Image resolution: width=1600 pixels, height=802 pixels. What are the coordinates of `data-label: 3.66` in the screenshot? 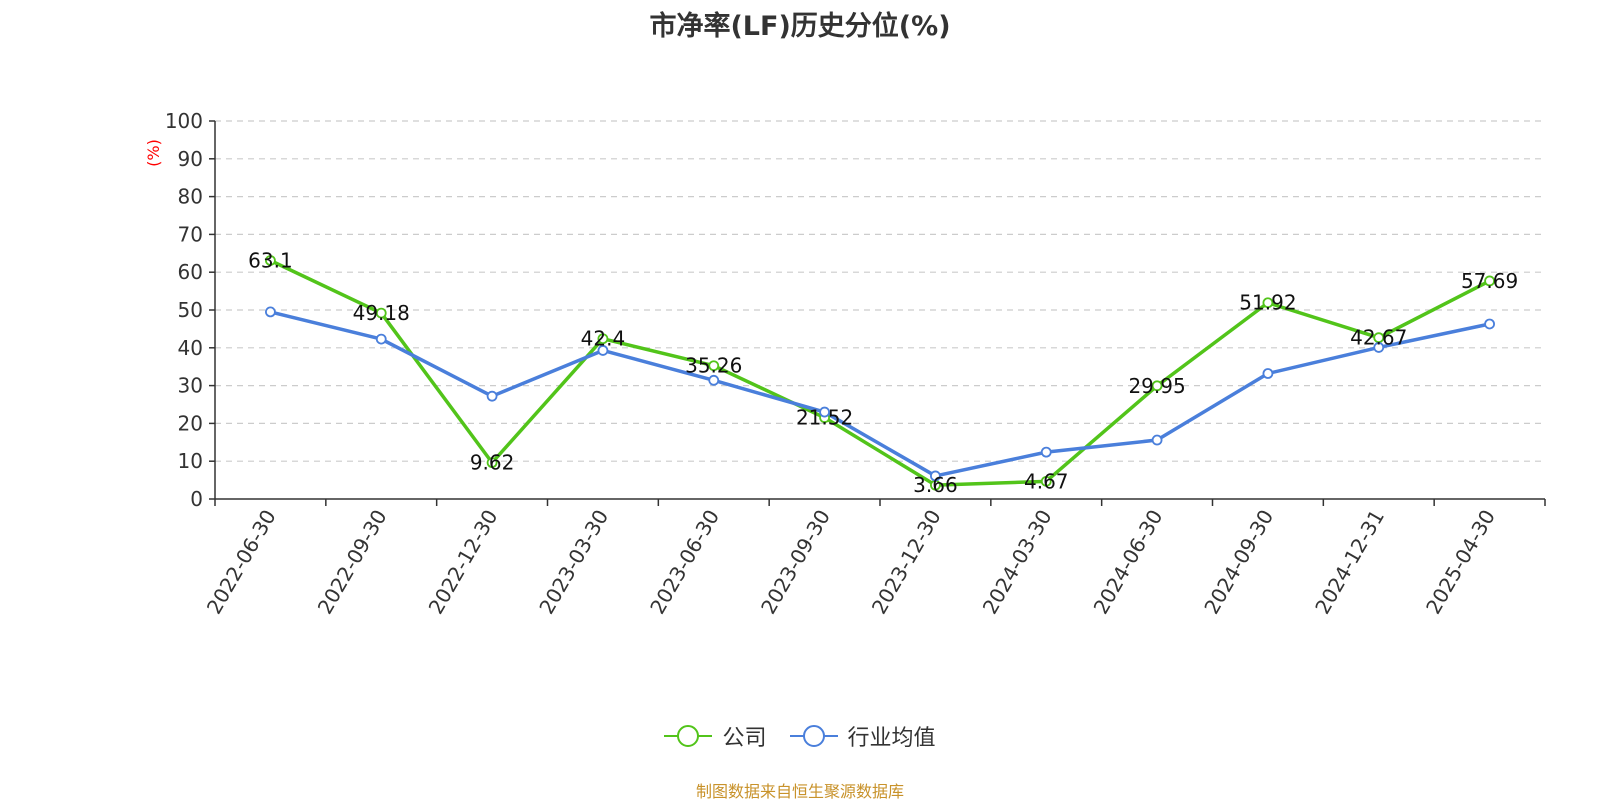 It's located at (935, 485).